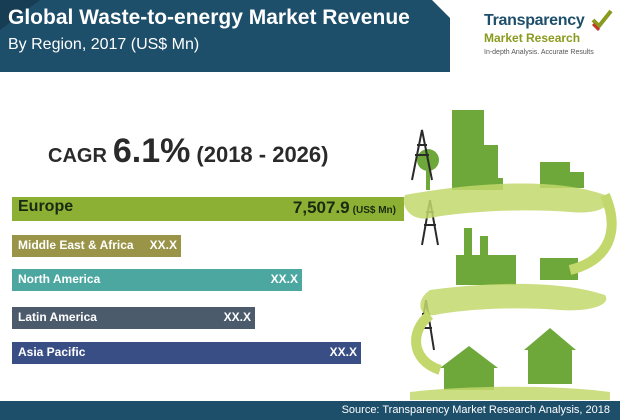  I want to click on cagr-callout: CAGR 6.1% (2018 - 2026), so click(188, 151).